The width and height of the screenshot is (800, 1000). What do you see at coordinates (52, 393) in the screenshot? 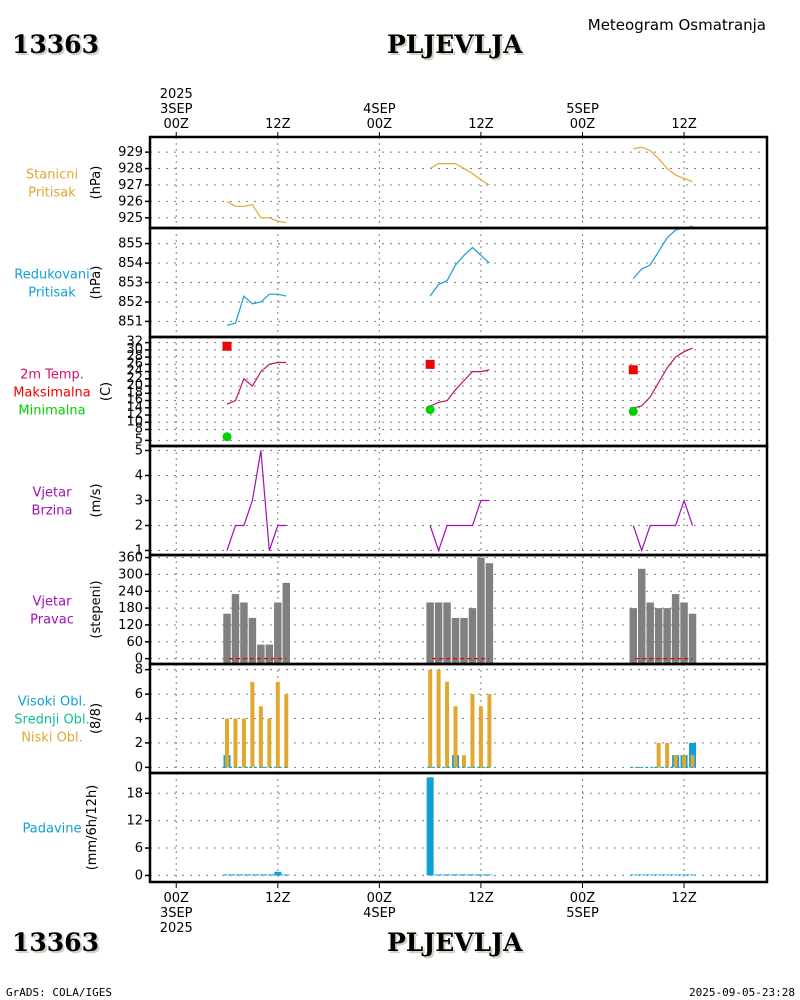
I see `panel-label: Maksimalna` at bounding box center [52, 393].